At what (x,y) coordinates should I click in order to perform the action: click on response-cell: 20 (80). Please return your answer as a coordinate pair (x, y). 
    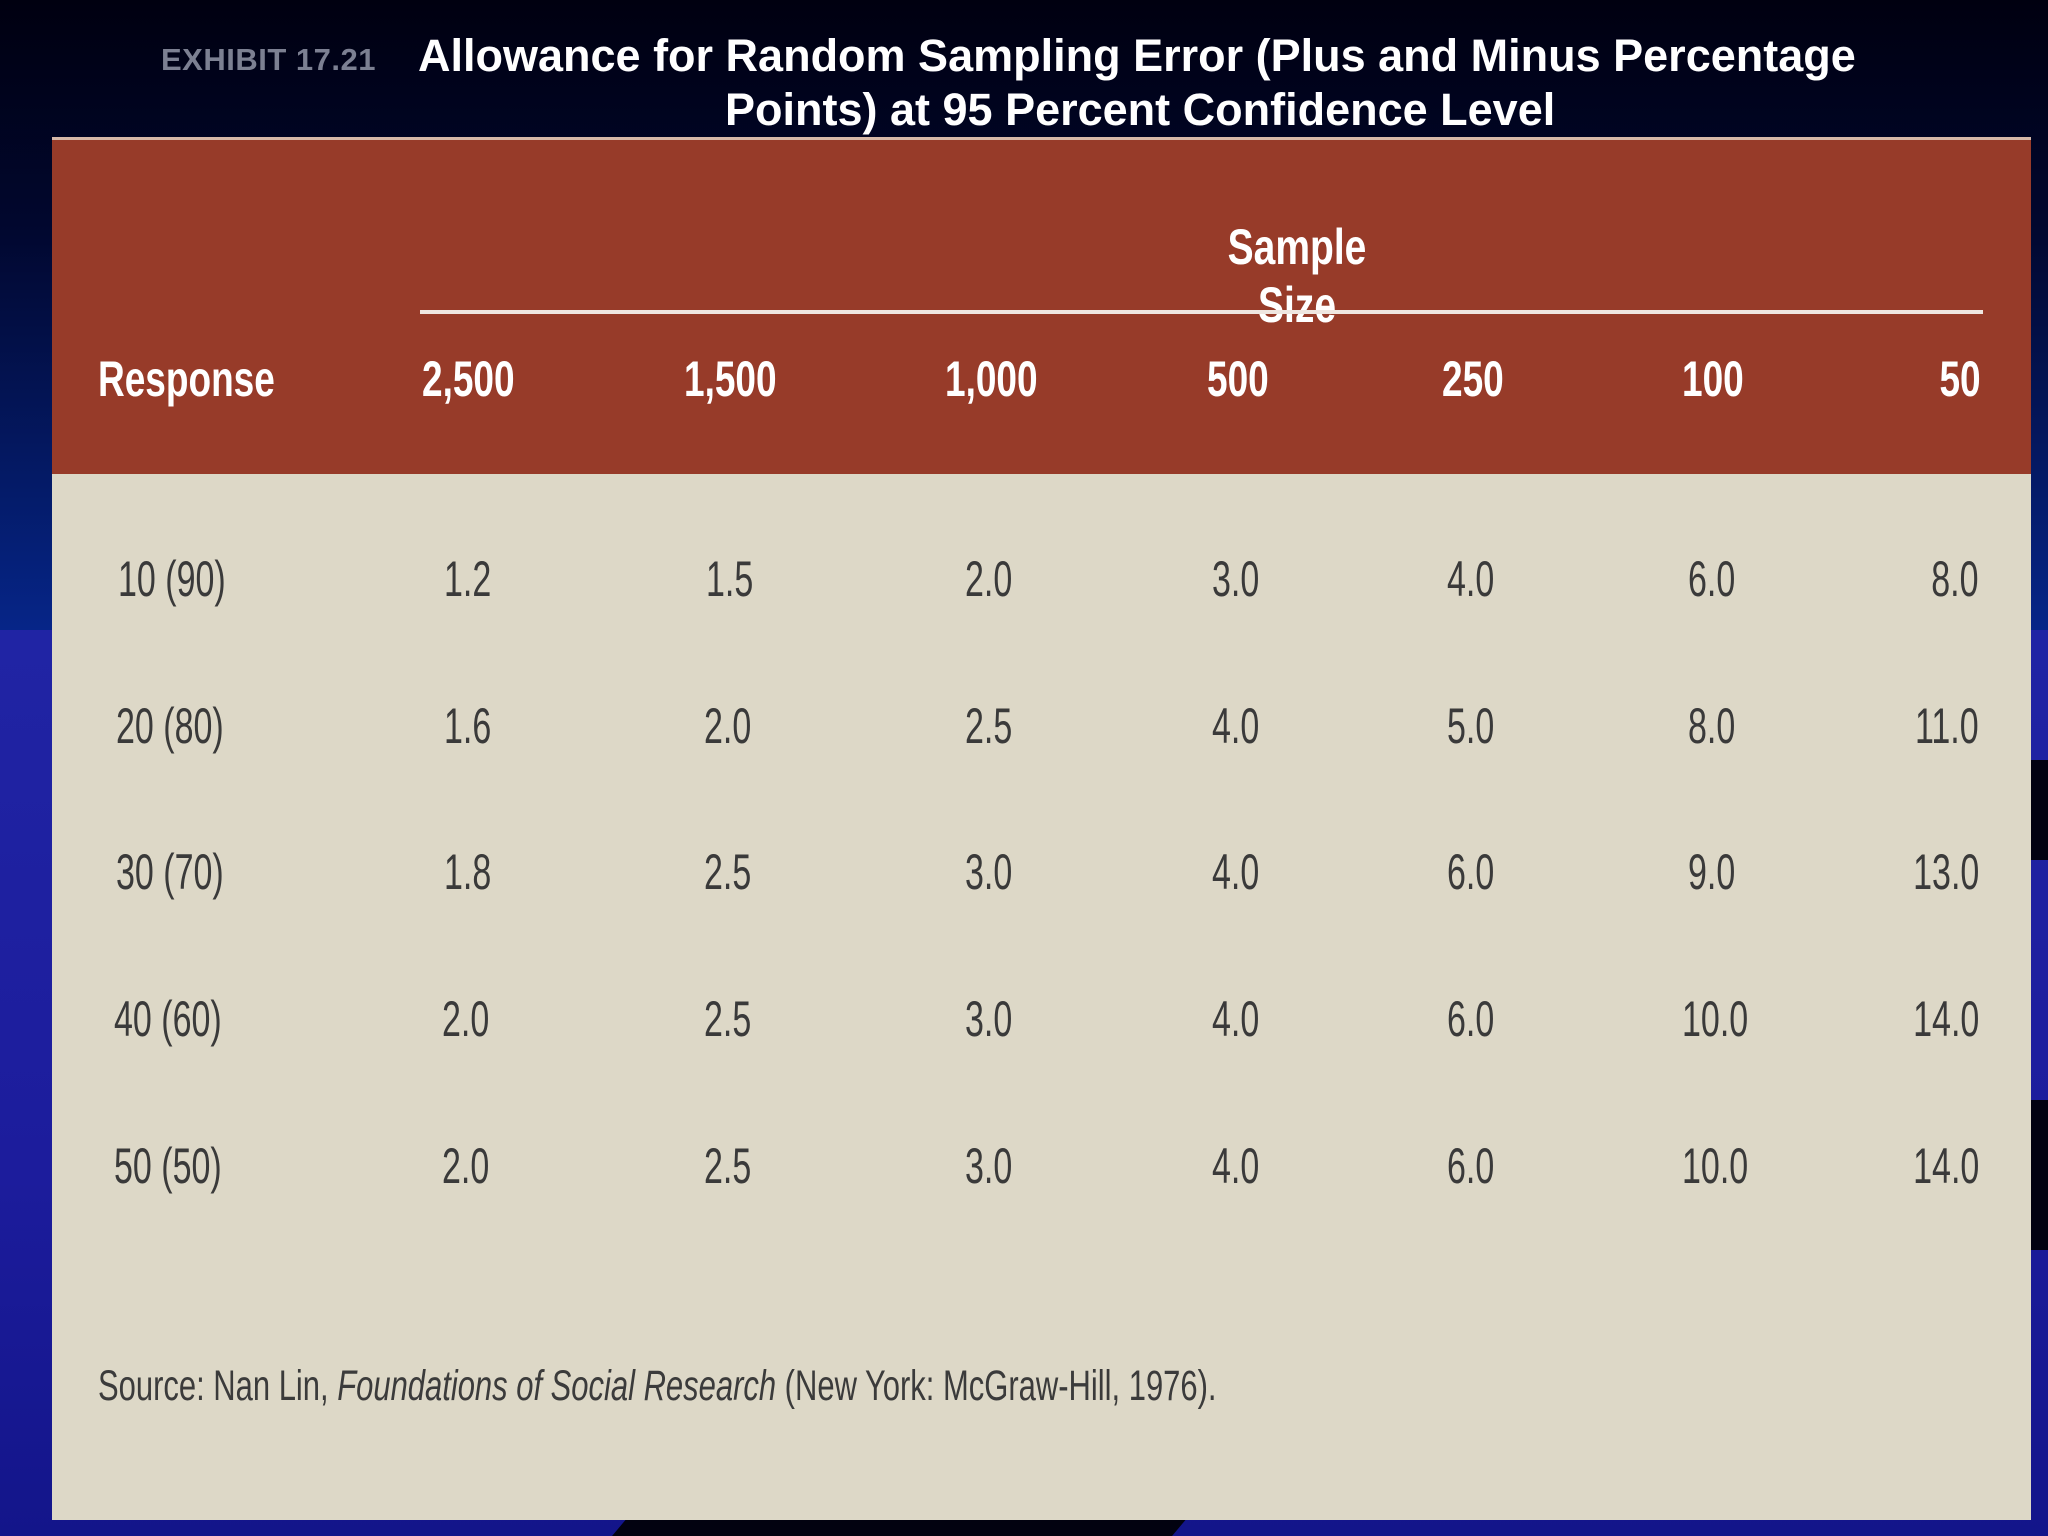
    Looking at the image, I should click on (170, 726).